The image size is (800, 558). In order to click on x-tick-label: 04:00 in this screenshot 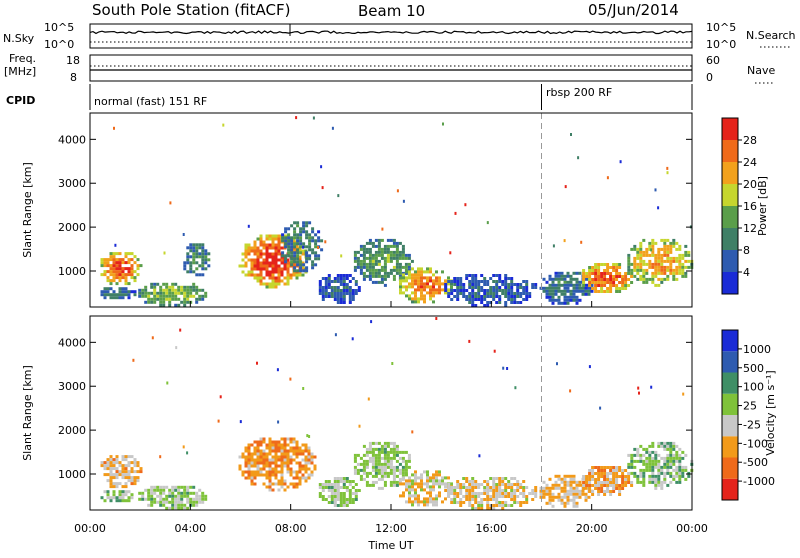, I will do `click(190, 528)`.